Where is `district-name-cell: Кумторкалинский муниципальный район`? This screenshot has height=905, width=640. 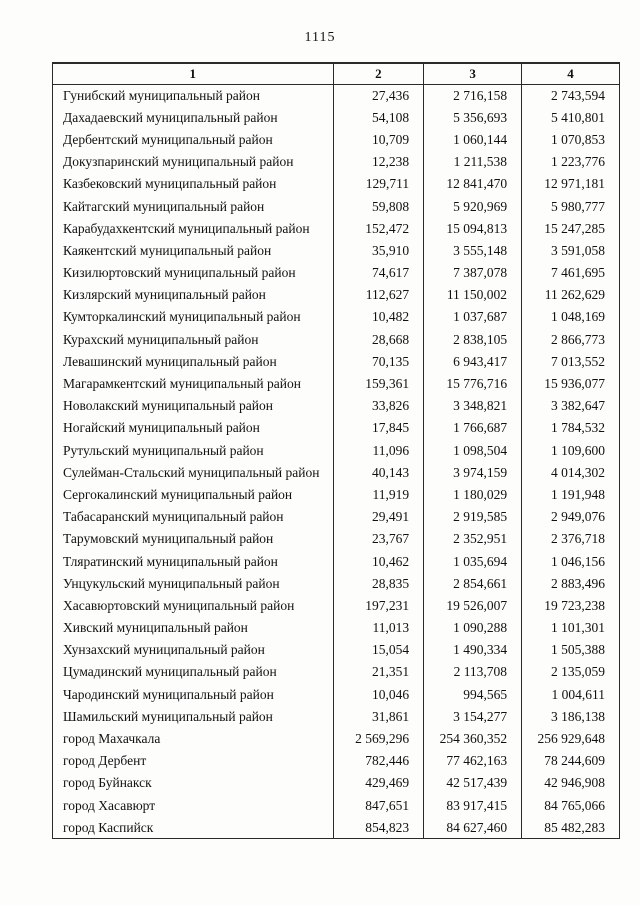
district-name-cell: Кумторкалинский муниципальный район is located at coordinates (193, 317).